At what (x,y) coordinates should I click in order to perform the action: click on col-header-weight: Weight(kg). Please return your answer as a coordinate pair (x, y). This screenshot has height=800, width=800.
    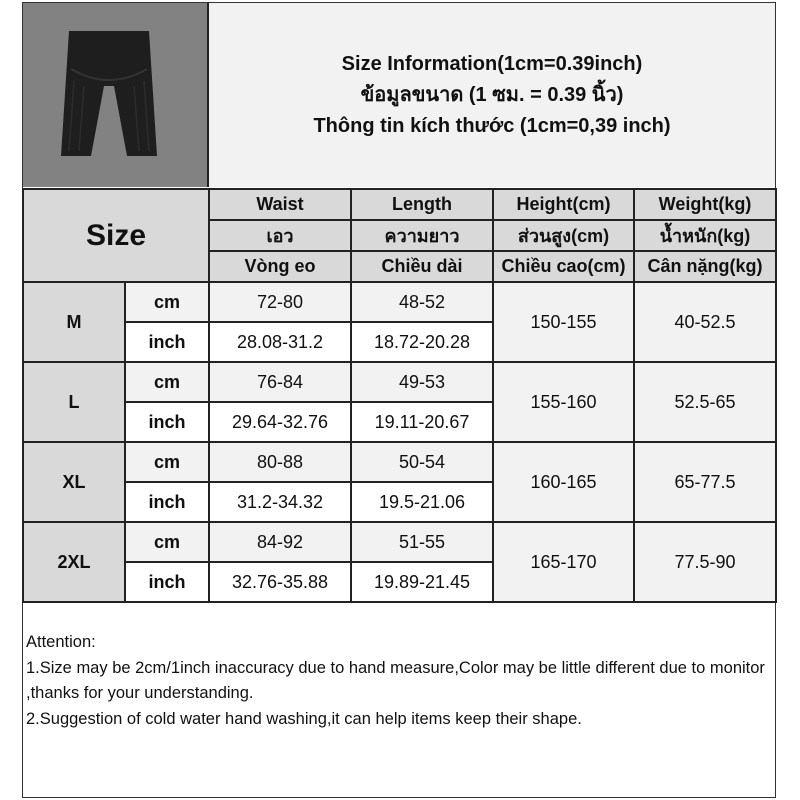
    Looking at the image, I should click on (705, 204).